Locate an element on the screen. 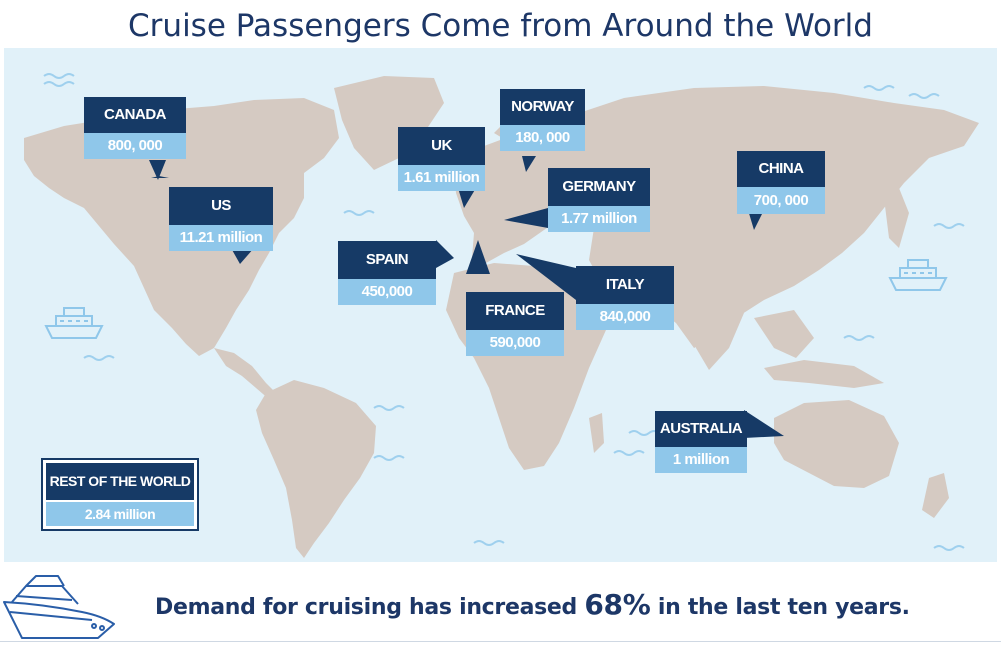  rest-of-world-box: REST OF THE WORLD 2.84 million is located at coordinates (120, 494).